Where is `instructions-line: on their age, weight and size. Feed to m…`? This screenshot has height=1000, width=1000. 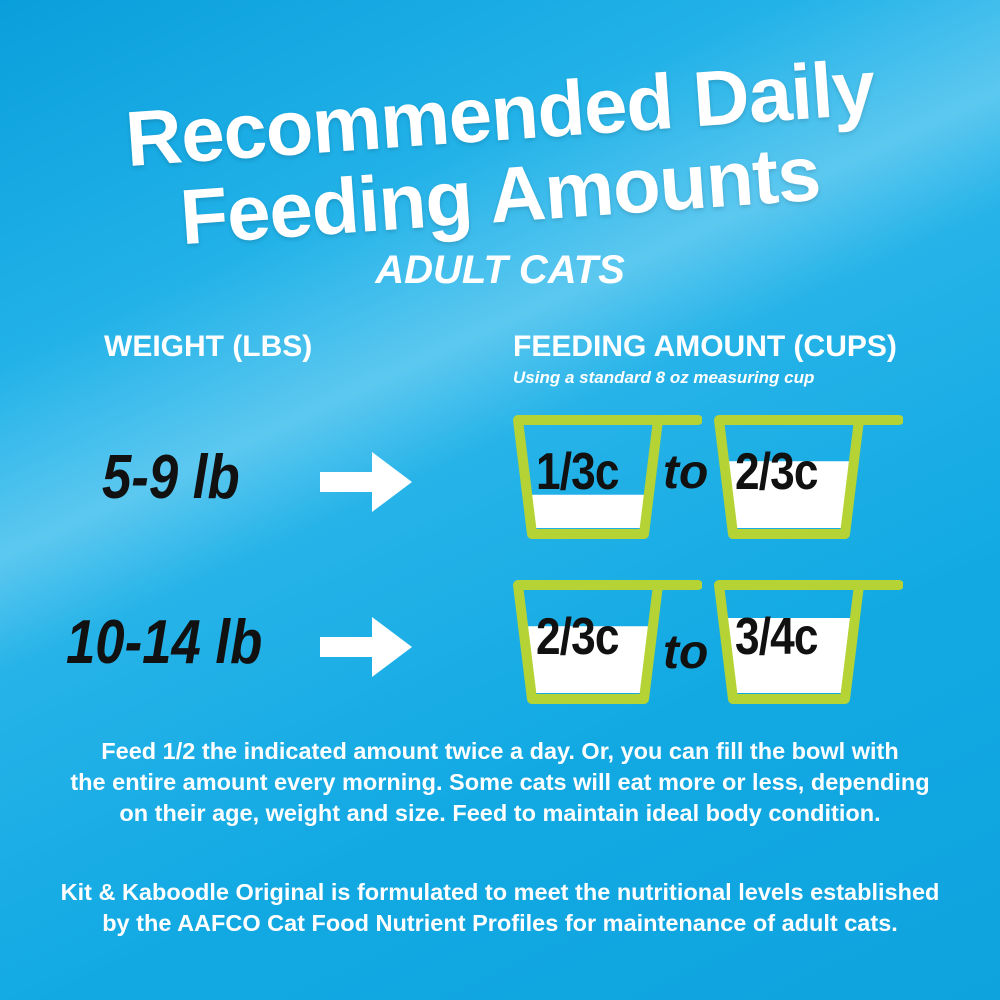 instructions-line: on their age, weight and size. Feed to m… is located at coordinates (500, 813).